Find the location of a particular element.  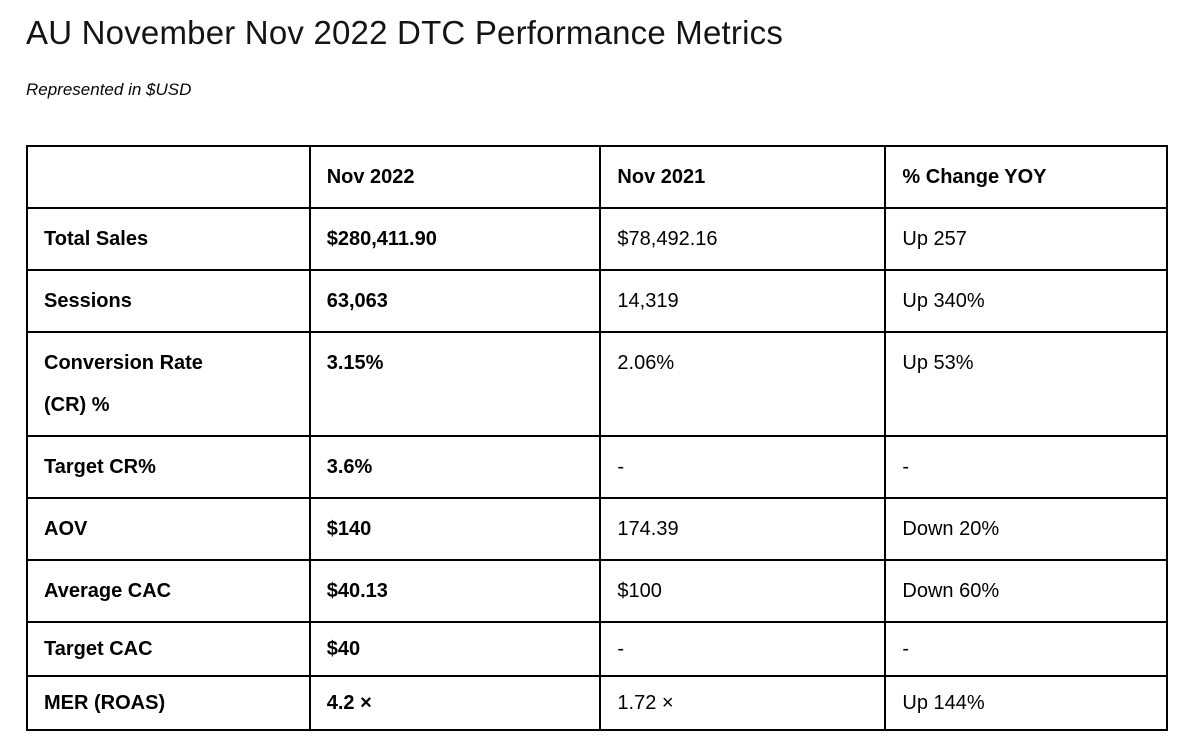

cell-conversion-rate-nov-2022: 3.15% is located at coordinates (455, 384).